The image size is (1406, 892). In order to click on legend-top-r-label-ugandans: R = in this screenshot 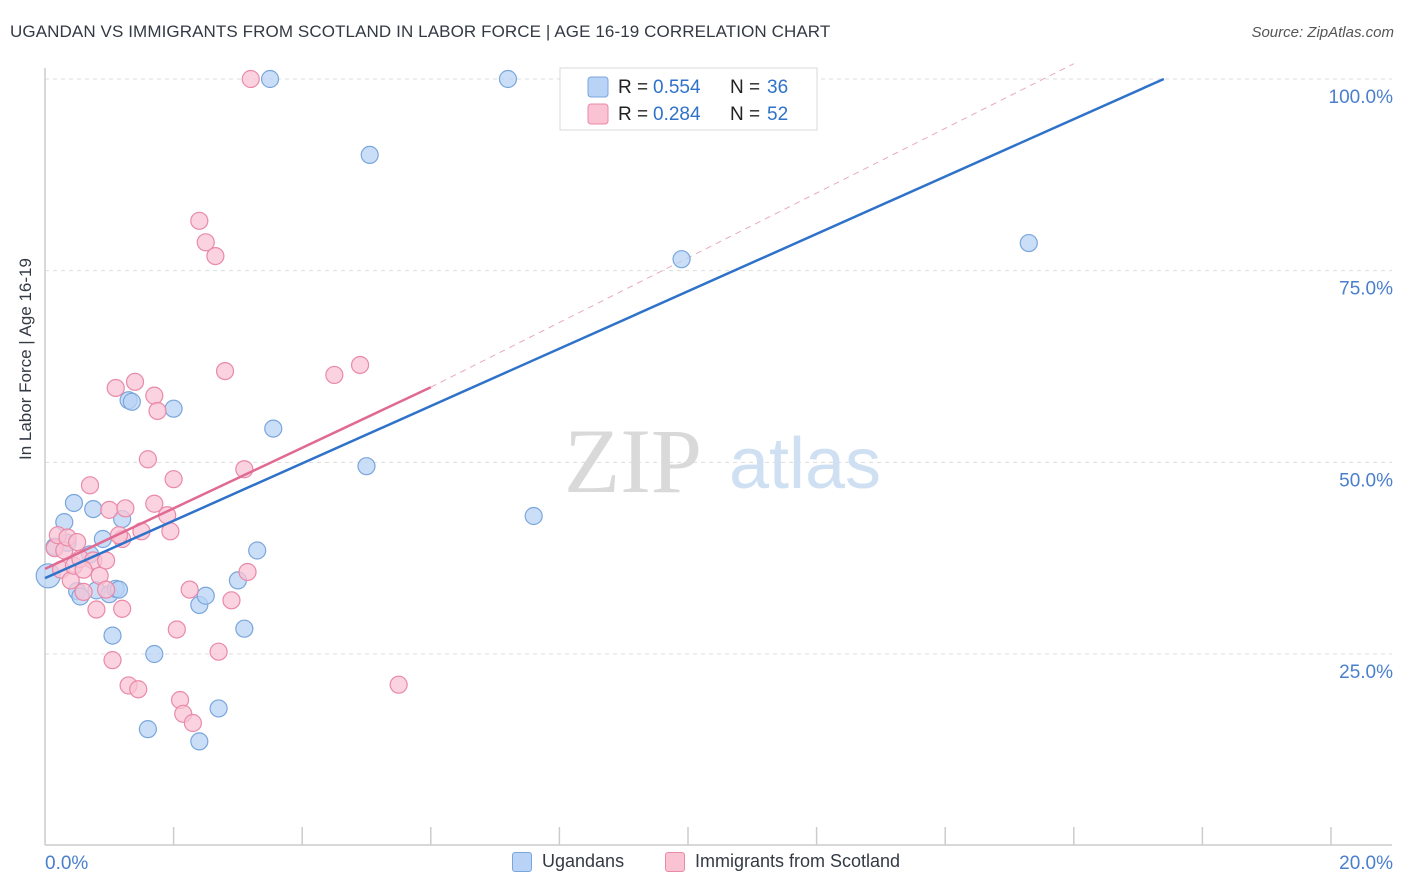, I will do `click(633, 87)`.